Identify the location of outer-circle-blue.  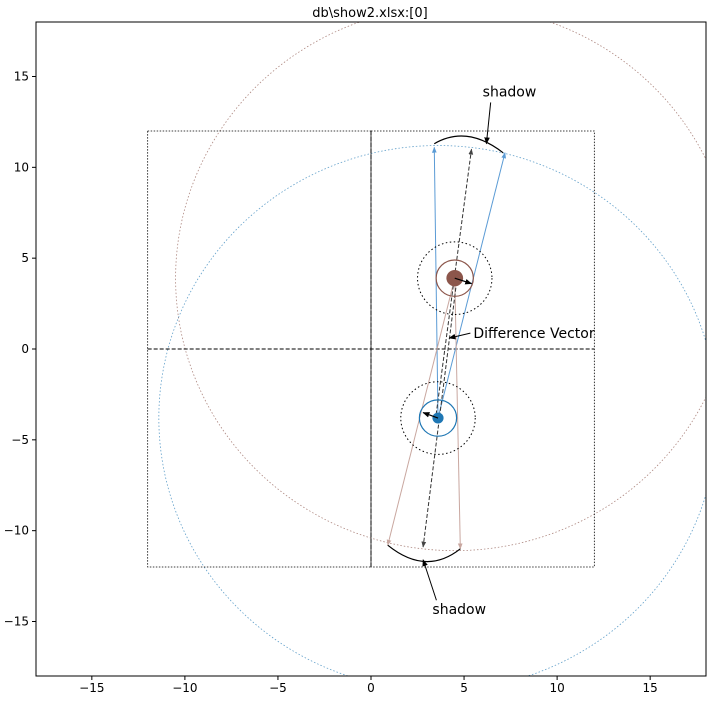
(438, 418).